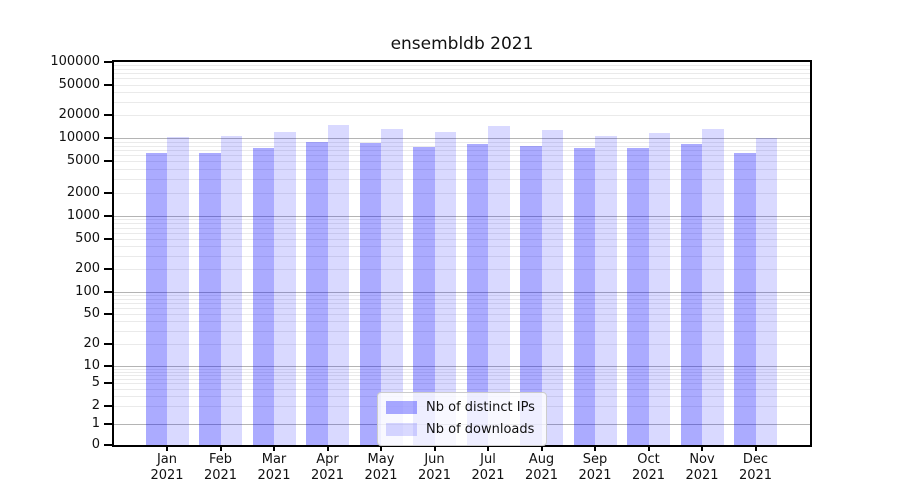 This screenshot has height=500, width=900. Describe the element at coordinates (595, 459) in the screenshot. I see `x-tick-month: Sep` at that location.